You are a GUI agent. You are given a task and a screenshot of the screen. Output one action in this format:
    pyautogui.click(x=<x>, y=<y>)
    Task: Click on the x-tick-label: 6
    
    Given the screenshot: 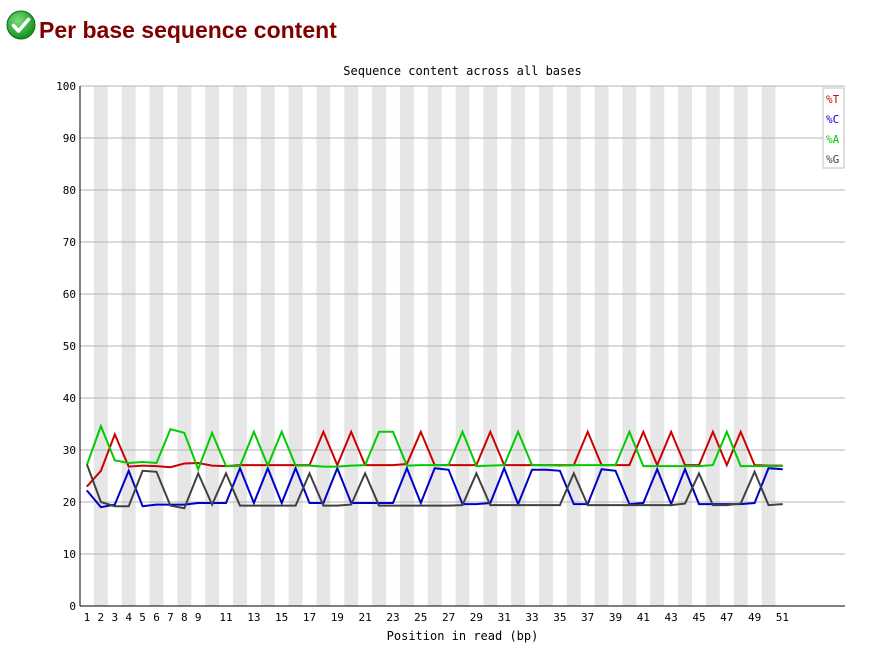 What is the action you would take?
    pyautogui.click(x=156, y=617)
    